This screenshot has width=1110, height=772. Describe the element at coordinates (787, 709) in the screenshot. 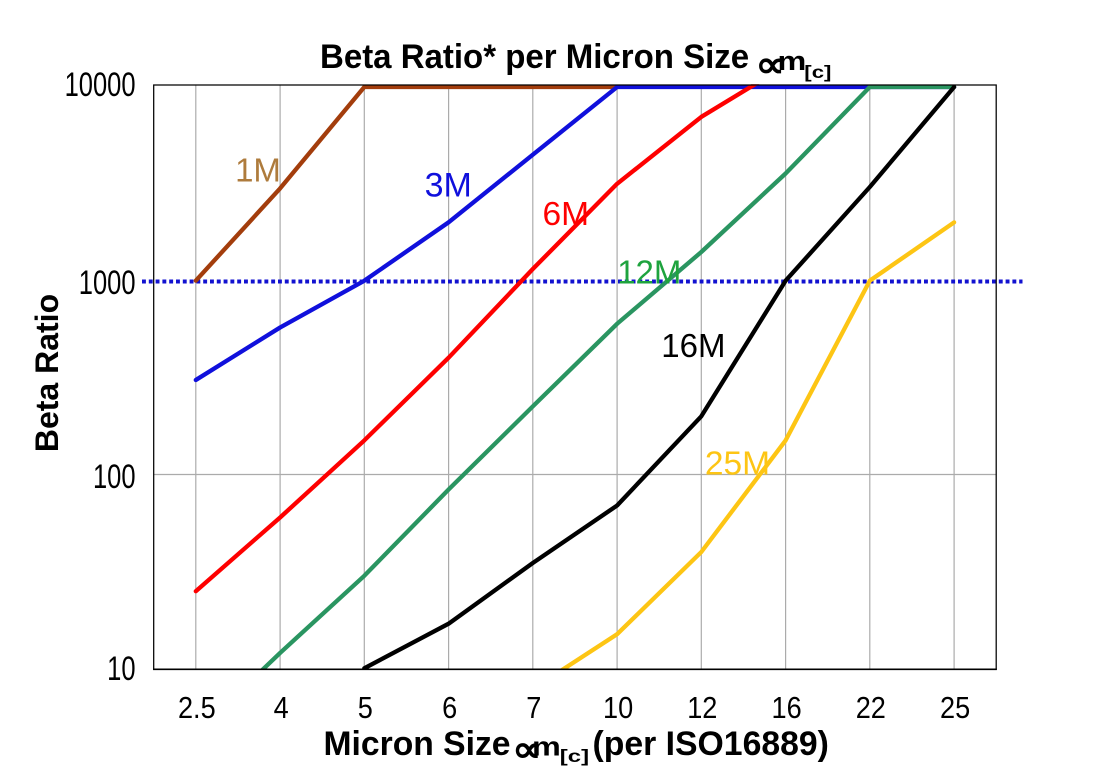

I see `svg-text: 16` at that location.